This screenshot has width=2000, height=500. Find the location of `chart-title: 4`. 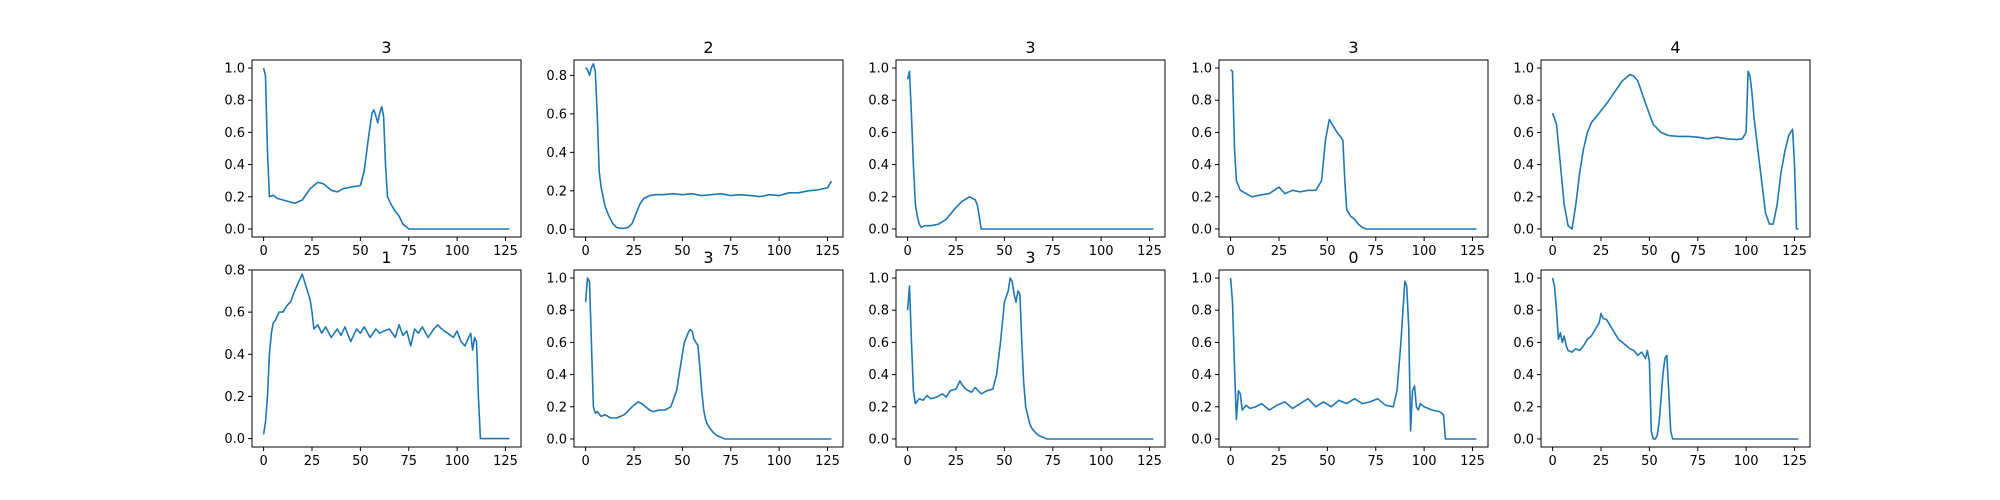

chart-title: 4 is located at coordinates (1675, 47).